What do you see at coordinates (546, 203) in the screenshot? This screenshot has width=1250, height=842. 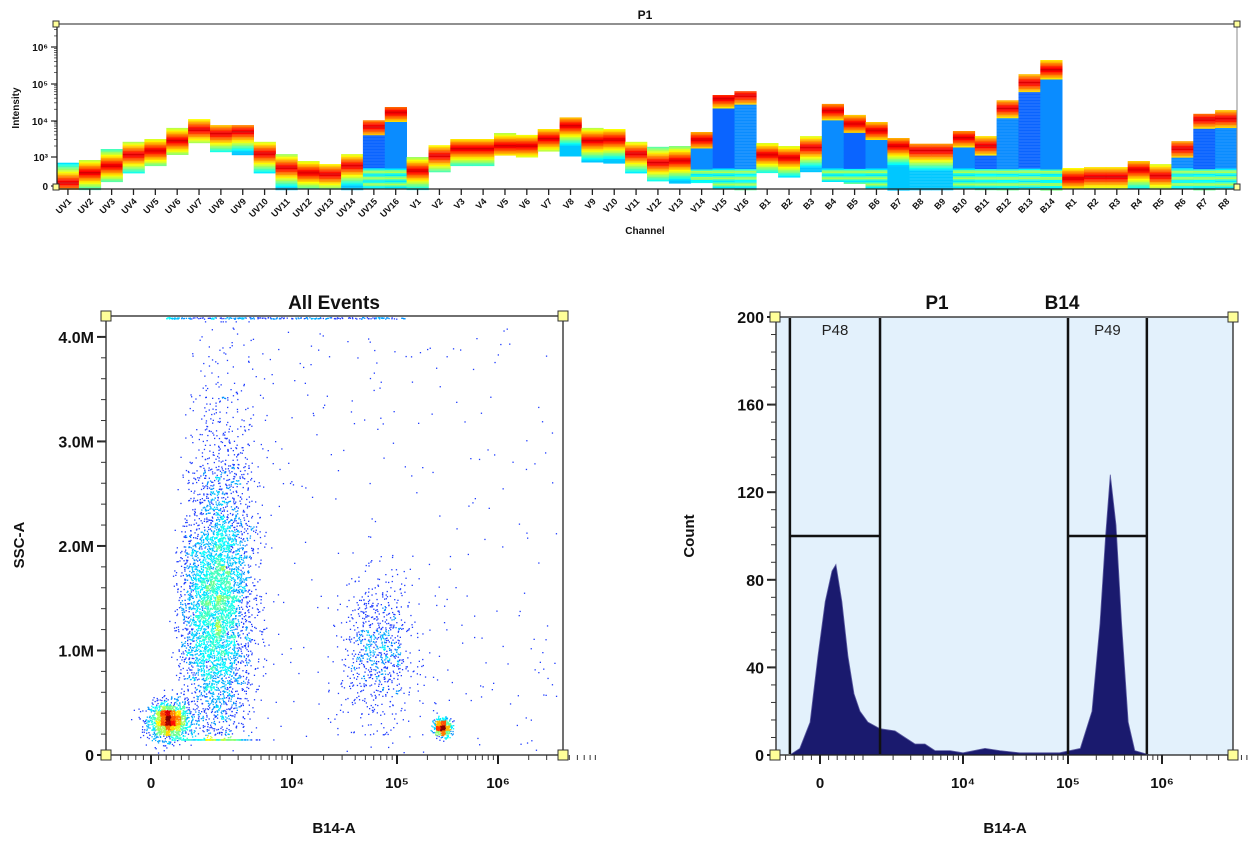 I see `channel-label: V7` at bounding box center [546, 203].